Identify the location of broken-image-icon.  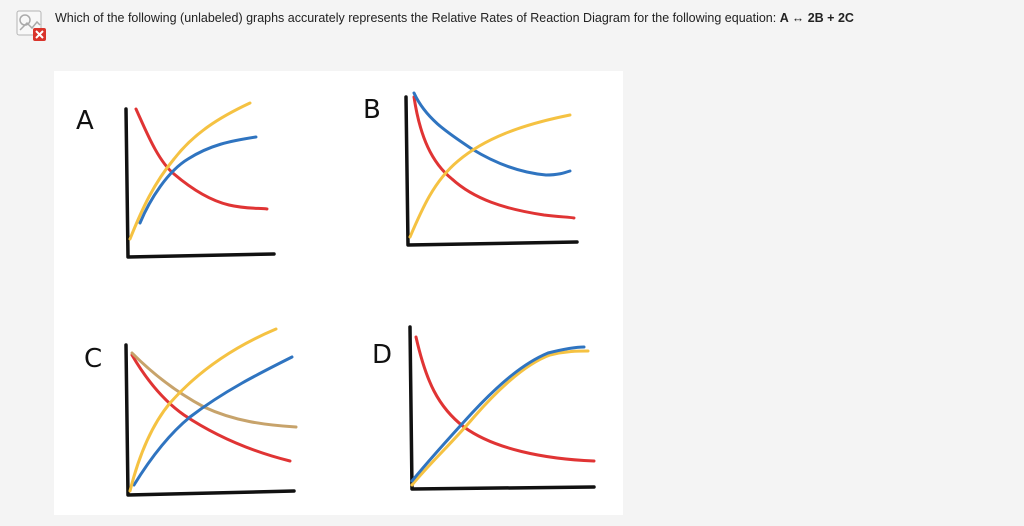
(32, 27).